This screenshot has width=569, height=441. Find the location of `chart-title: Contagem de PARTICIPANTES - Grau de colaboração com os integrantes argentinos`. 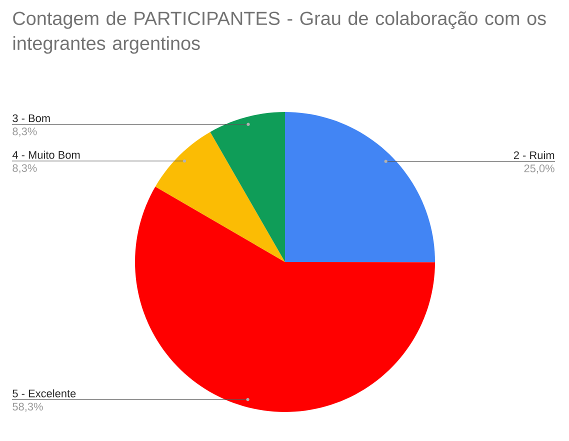

chart-title: Contagem de PARTICIPANTES - Grau de colaboração com os integrantes argentinos is located at coordinates (279, 32).